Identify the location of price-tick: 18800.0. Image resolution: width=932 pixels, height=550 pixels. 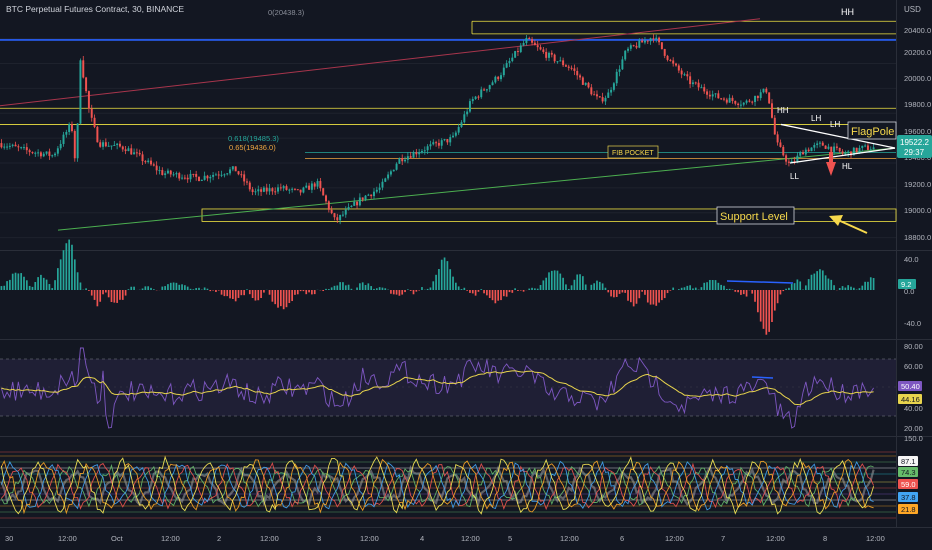
(917, 237).